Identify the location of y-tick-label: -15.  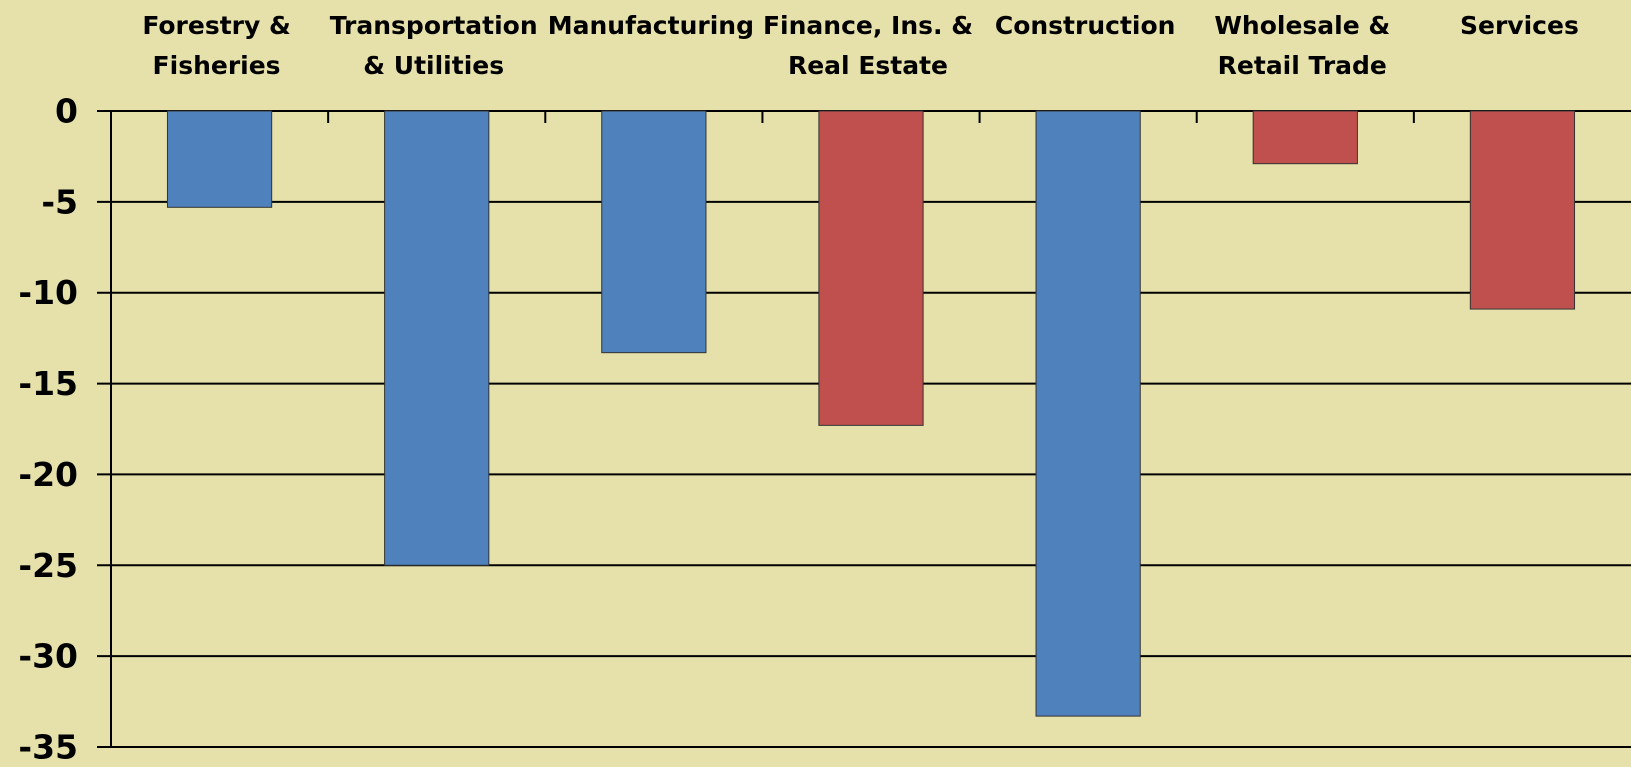
(48, 383).